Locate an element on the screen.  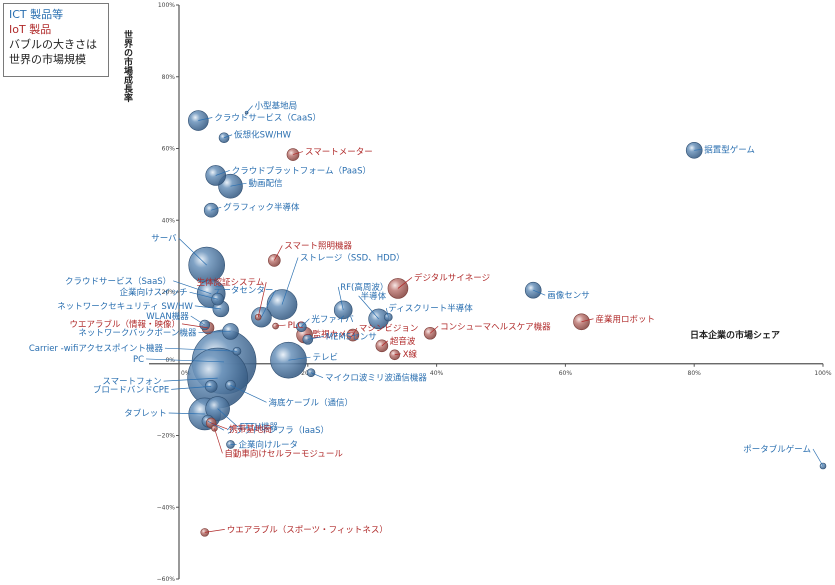
bubble-label: デジタルサイネージ is located at coordinates (452, 277).